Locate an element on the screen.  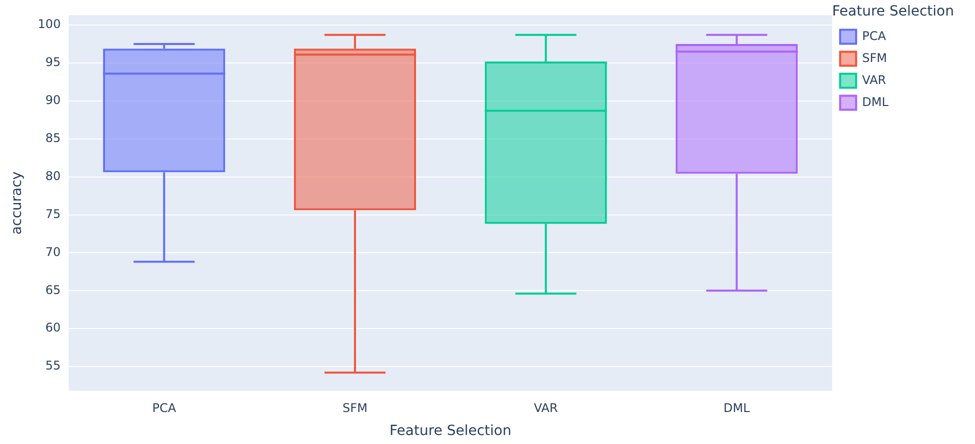
legend-title: Feature Selection is located at coordinates (893, 12).